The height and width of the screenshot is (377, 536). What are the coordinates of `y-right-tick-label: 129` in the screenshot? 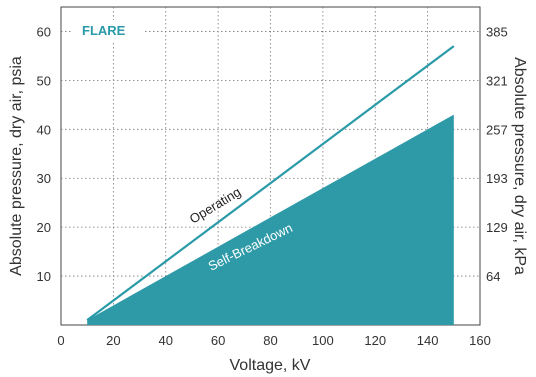 It's located at (497, 227).